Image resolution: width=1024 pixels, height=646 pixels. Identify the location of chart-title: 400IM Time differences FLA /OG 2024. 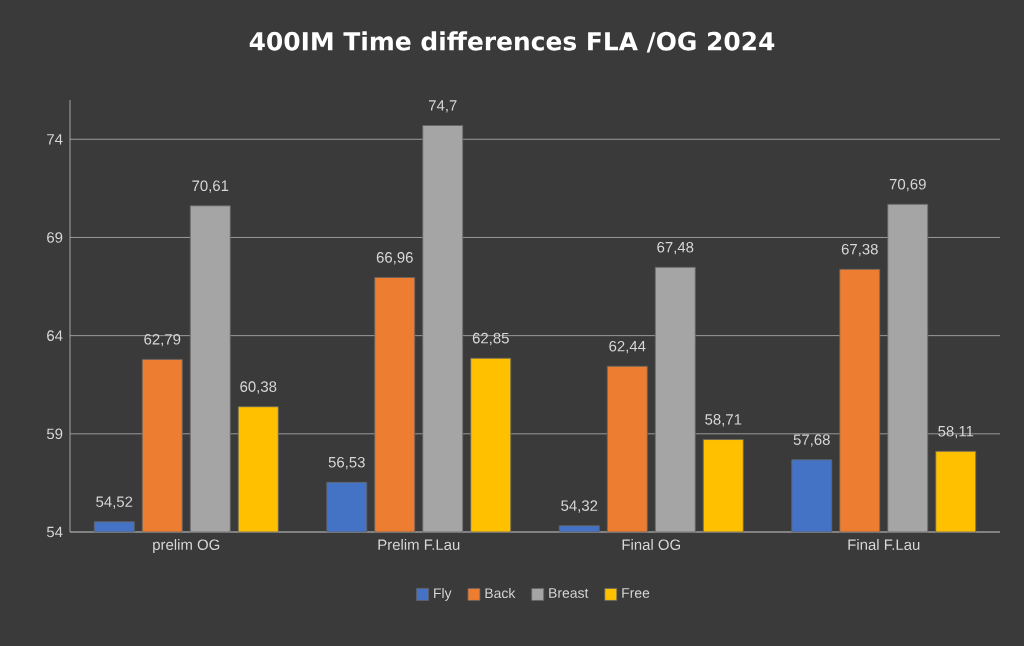
(512, 42).